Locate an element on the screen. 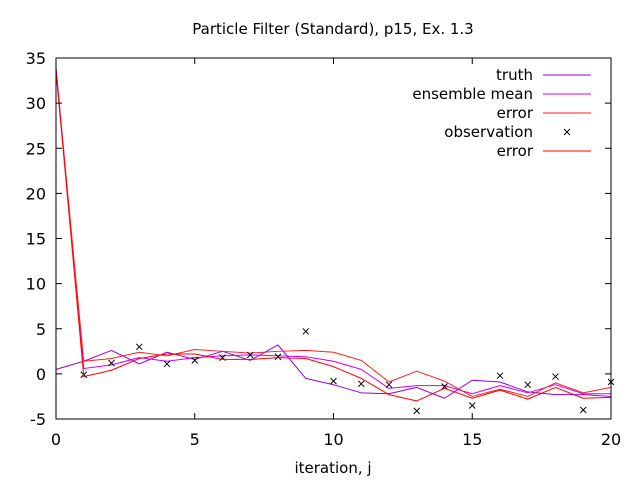 The width and height of the screenshot is (640, 480). y-tick-label: 30 is located at coordinates (36, 103).